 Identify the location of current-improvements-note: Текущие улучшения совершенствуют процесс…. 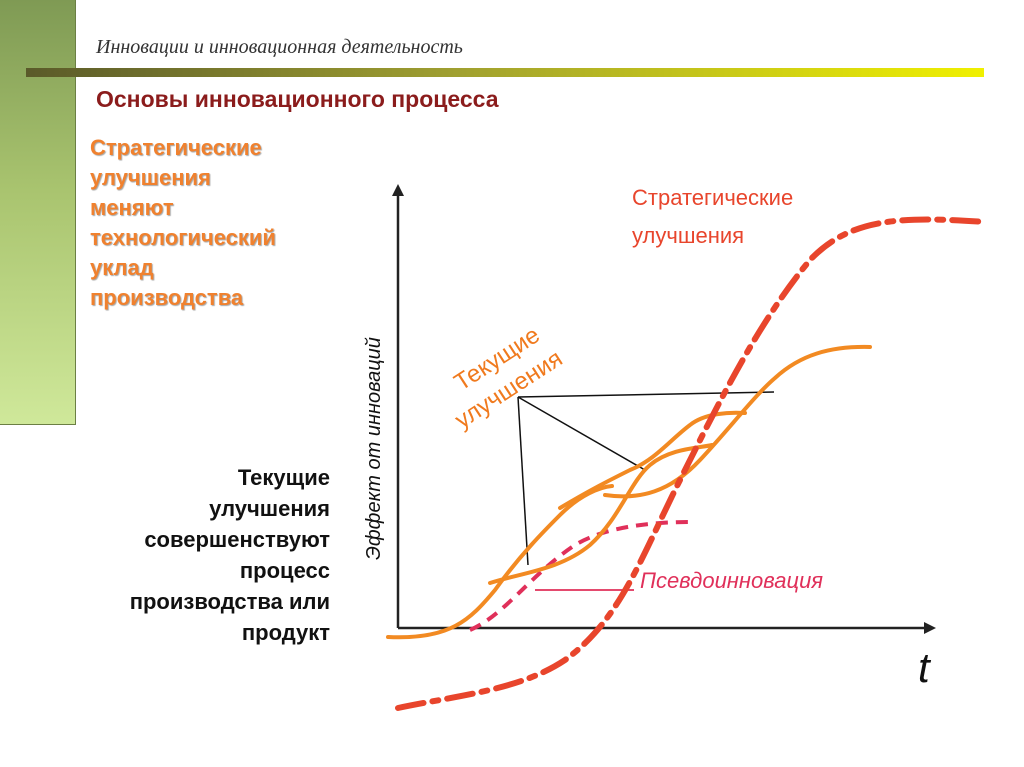
(229, 555).